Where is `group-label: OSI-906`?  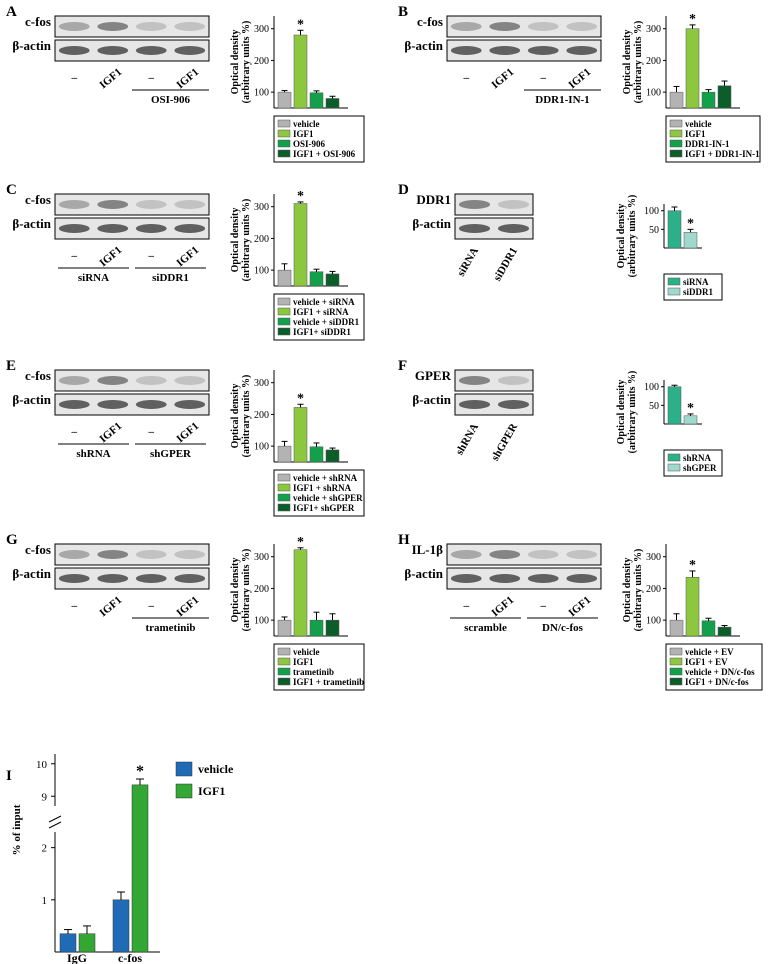
group-label: OSI-906 is located at coordinates (171, 100).